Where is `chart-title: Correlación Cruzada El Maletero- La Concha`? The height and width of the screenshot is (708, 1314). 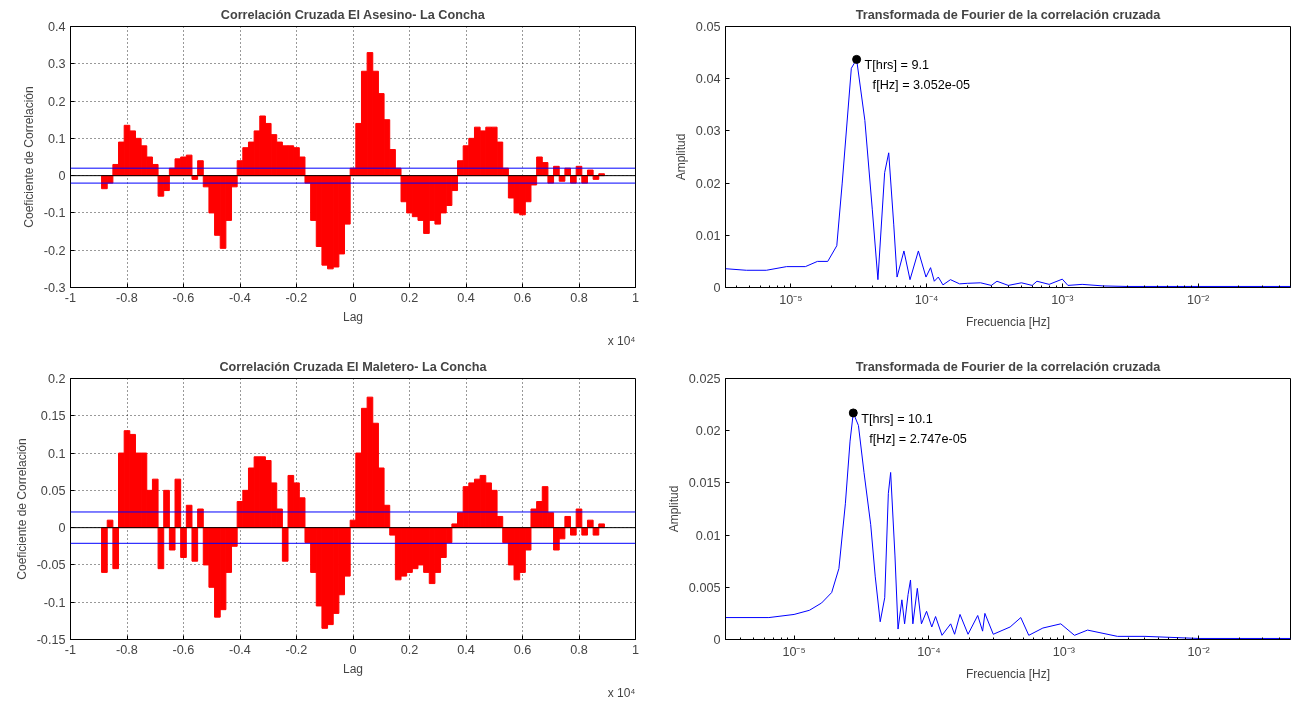 chart-title: Correlación Cruzada El Maletero- La Concha is located at coordinates (353, 366).